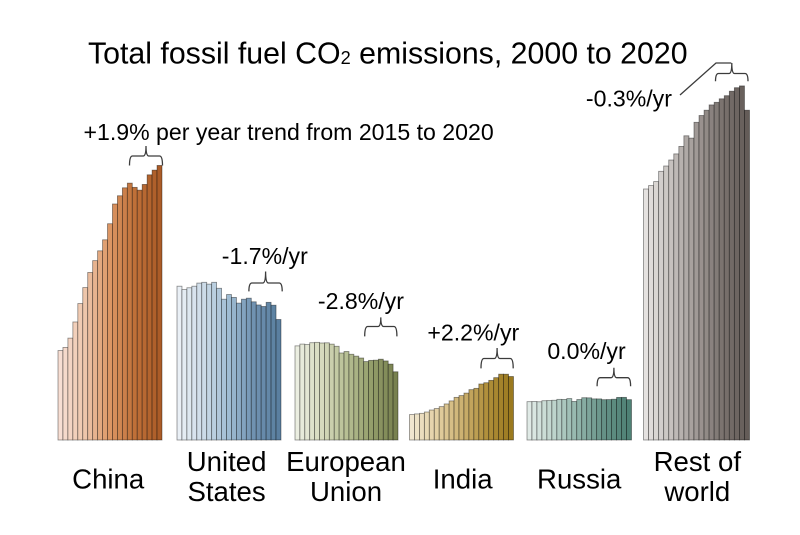 This screenshot has width=800, height=535. Describe the element at coordinates (289, 132) in the screenshot. I see `svg-text:+1.9% per year trend from 2015: +1.9% per year trend from 2015 to 2020` at that location.